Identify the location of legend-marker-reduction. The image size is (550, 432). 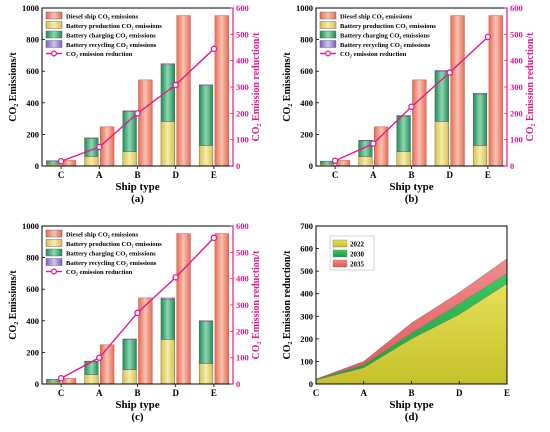
(53, 53).